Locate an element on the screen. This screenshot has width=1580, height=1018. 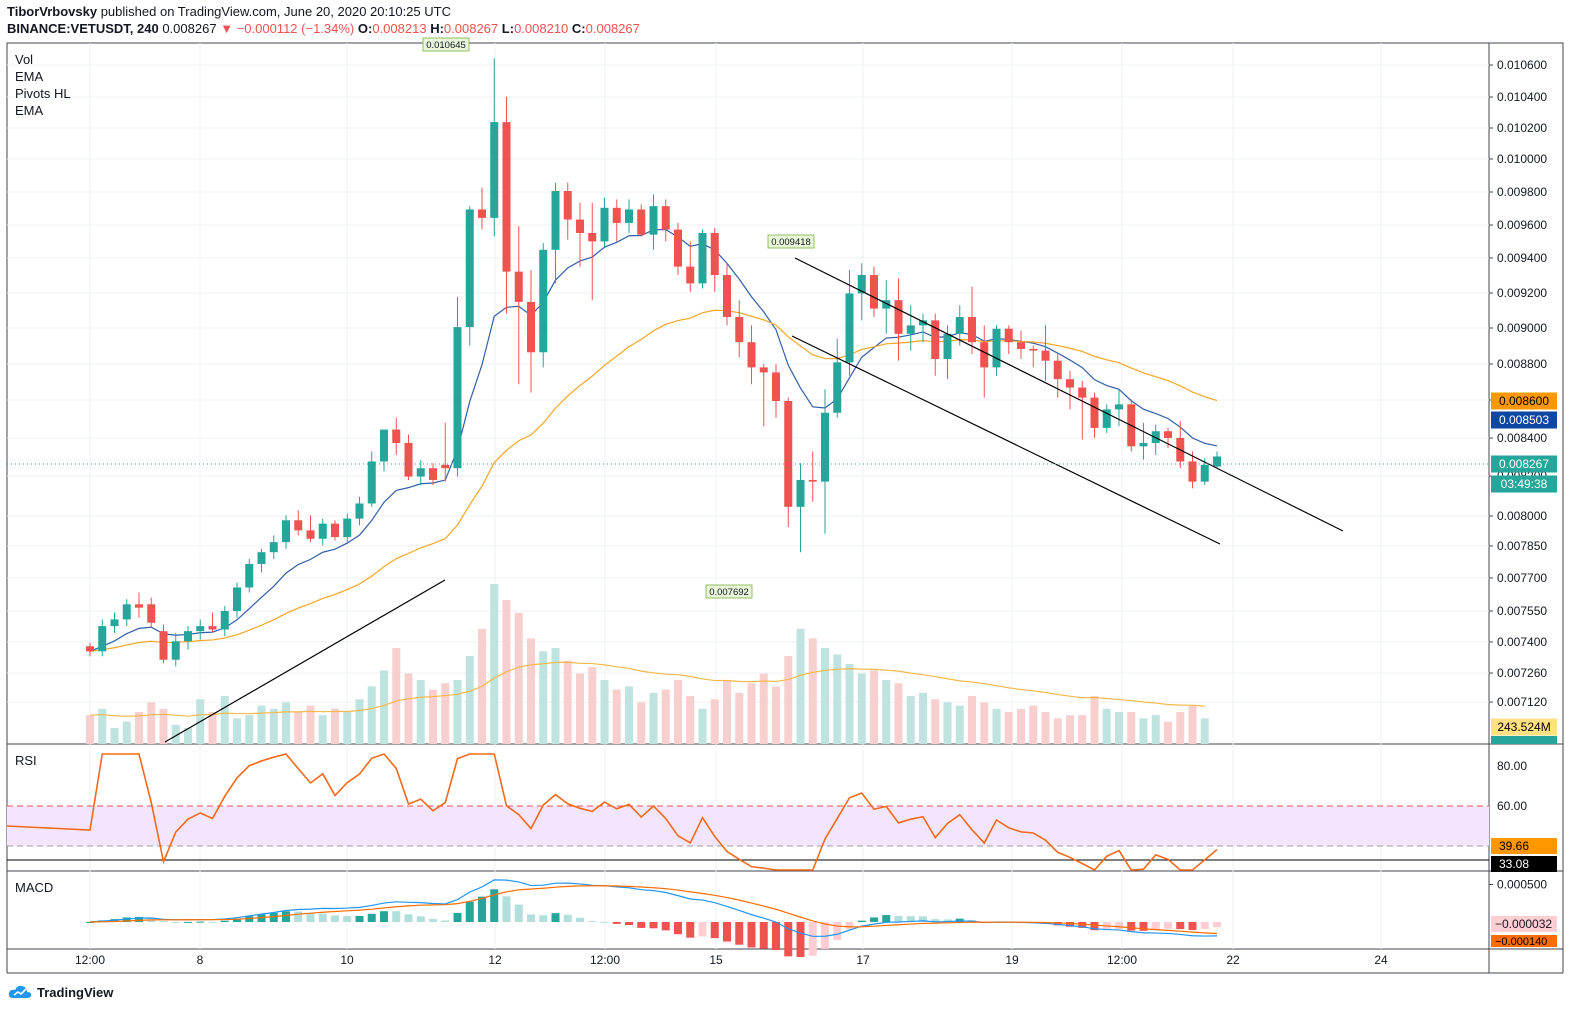
tradingview-logo: TradingView is located at coordinates (60, 992).